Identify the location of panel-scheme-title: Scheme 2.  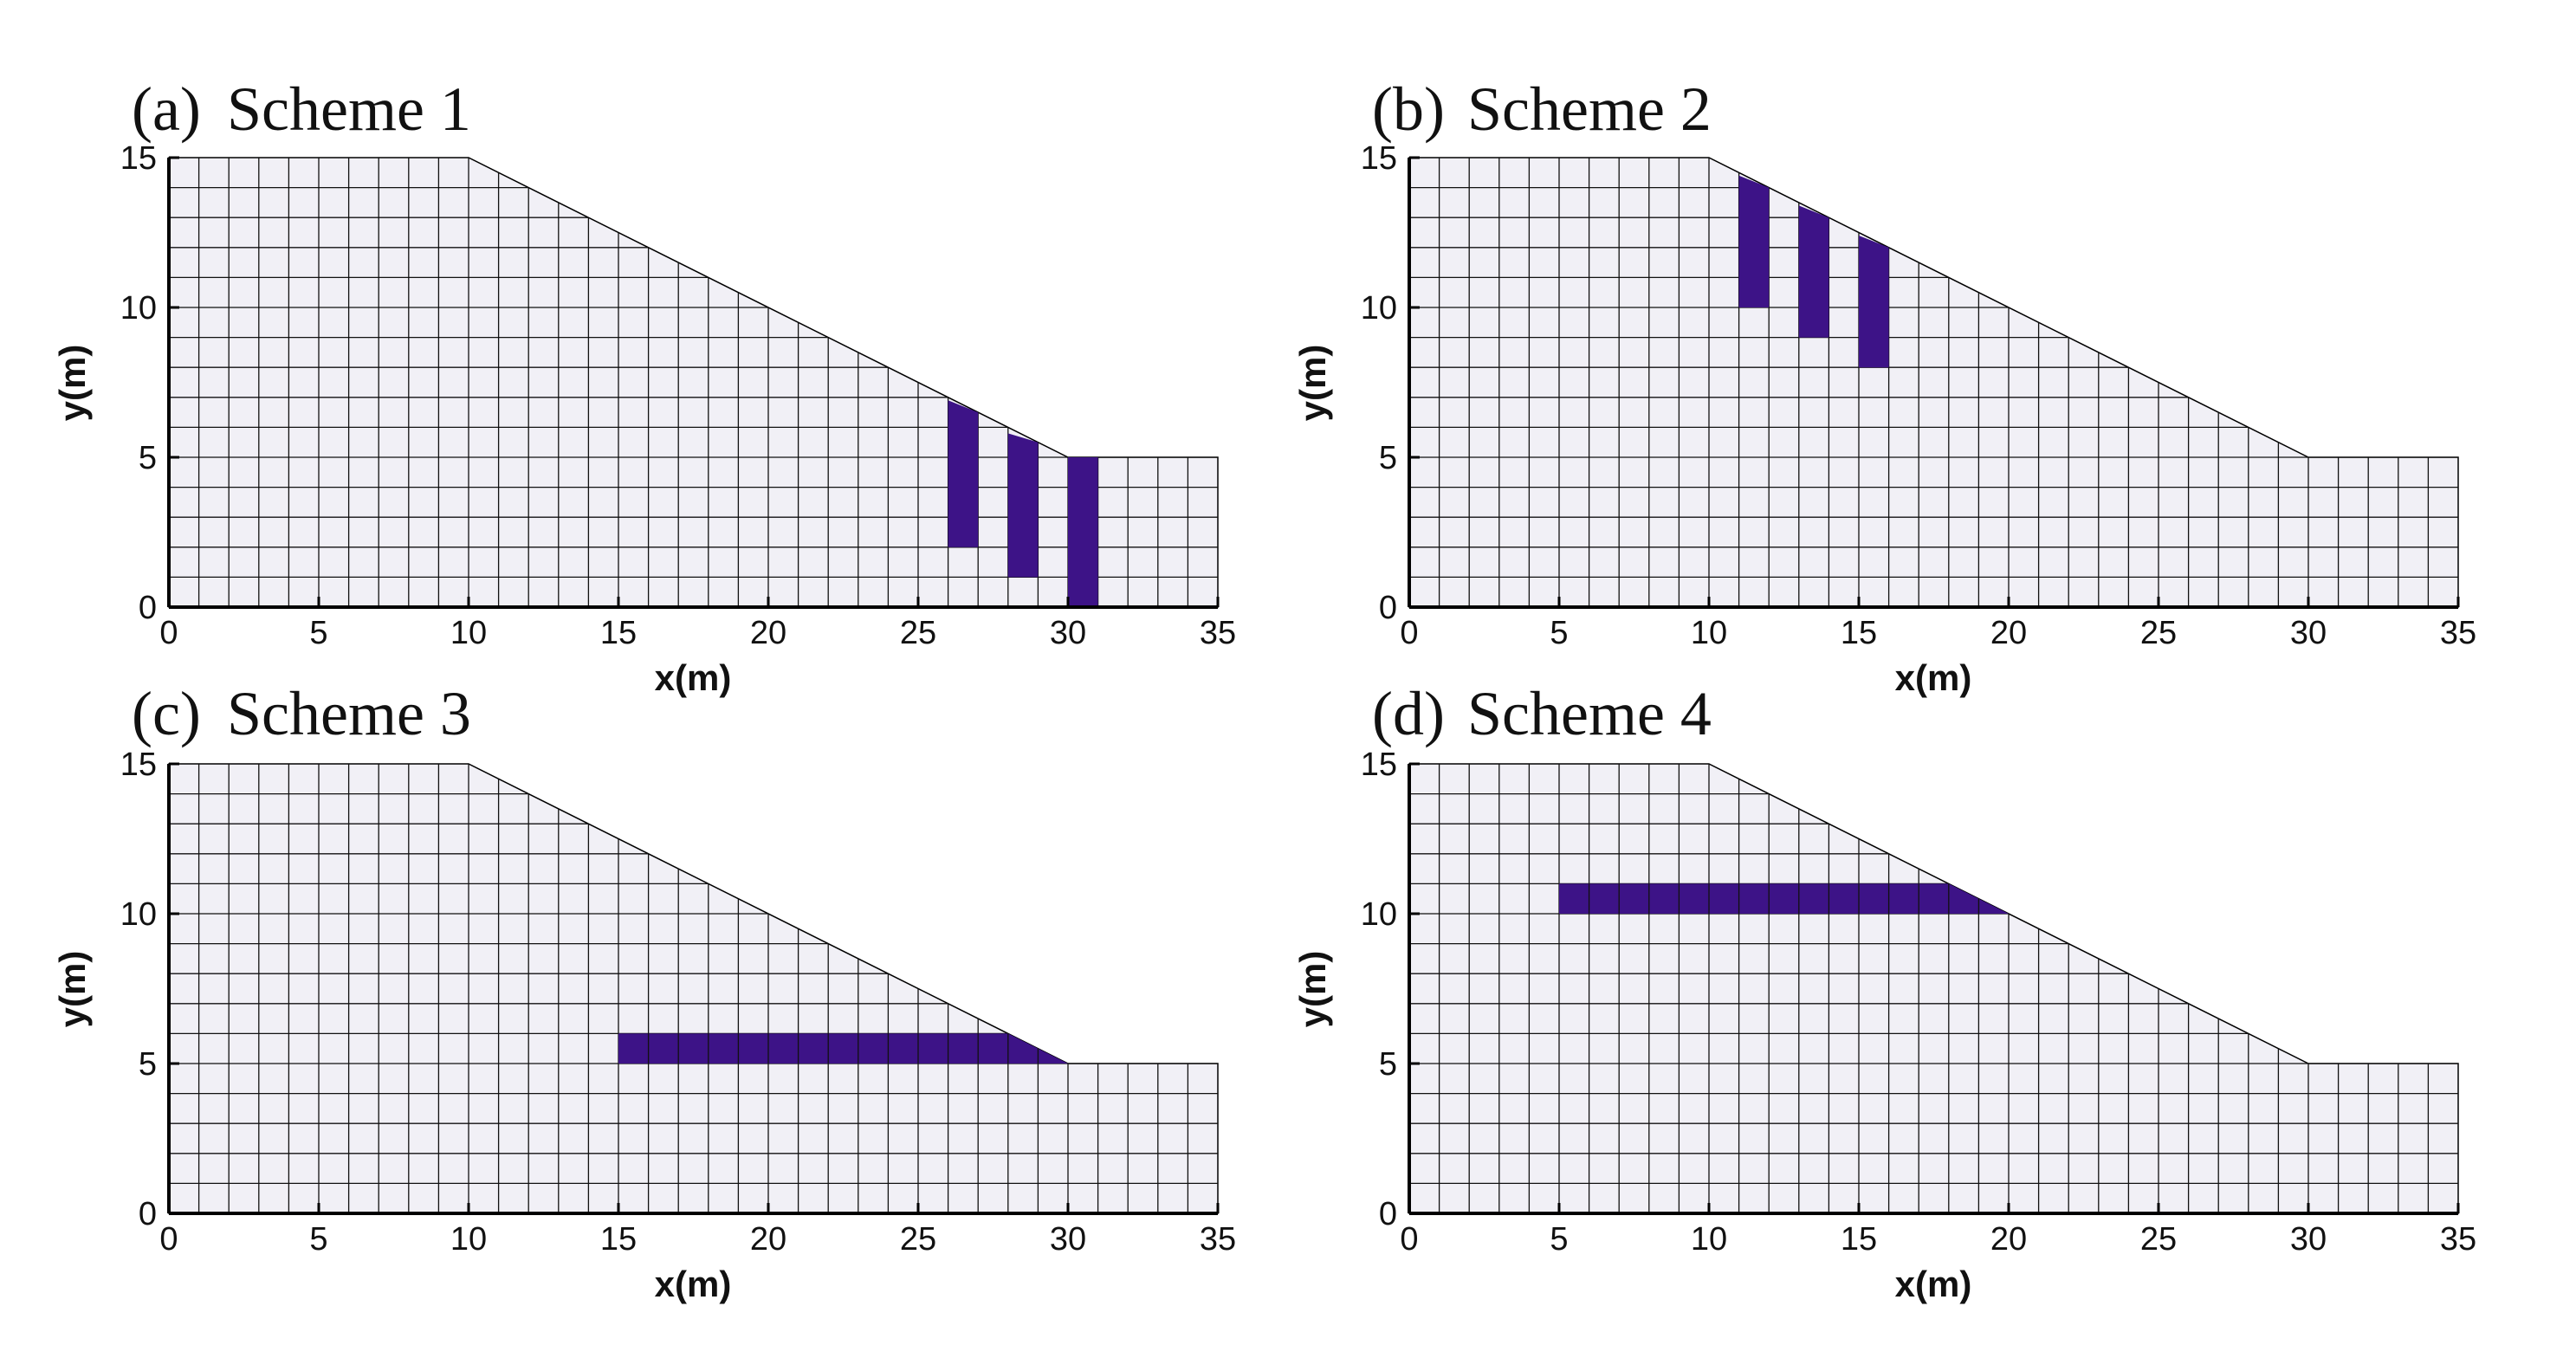
(1589, 109).